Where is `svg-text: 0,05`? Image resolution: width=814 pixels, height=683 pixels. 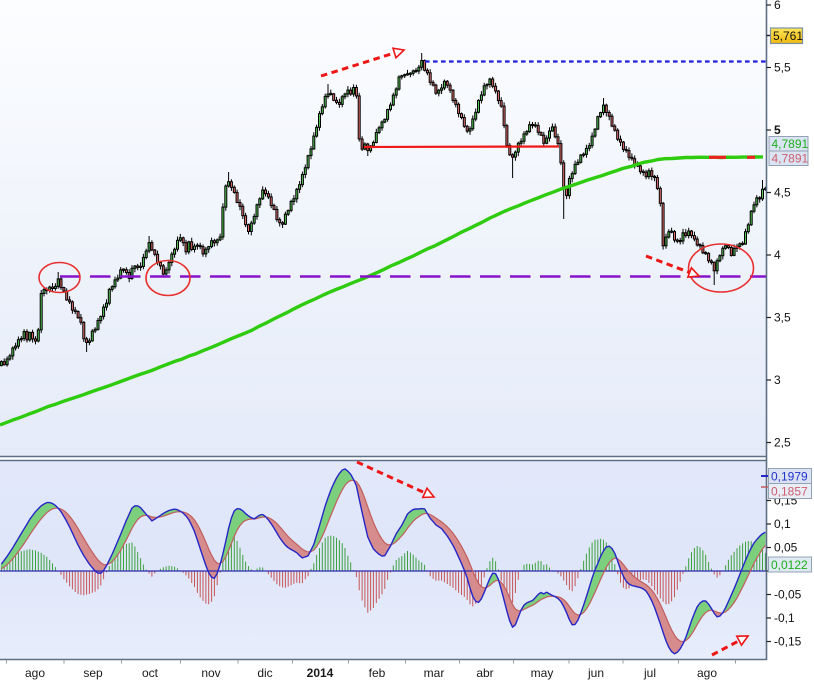 svg-text: 0,05 is located at coordinates (786, 548).